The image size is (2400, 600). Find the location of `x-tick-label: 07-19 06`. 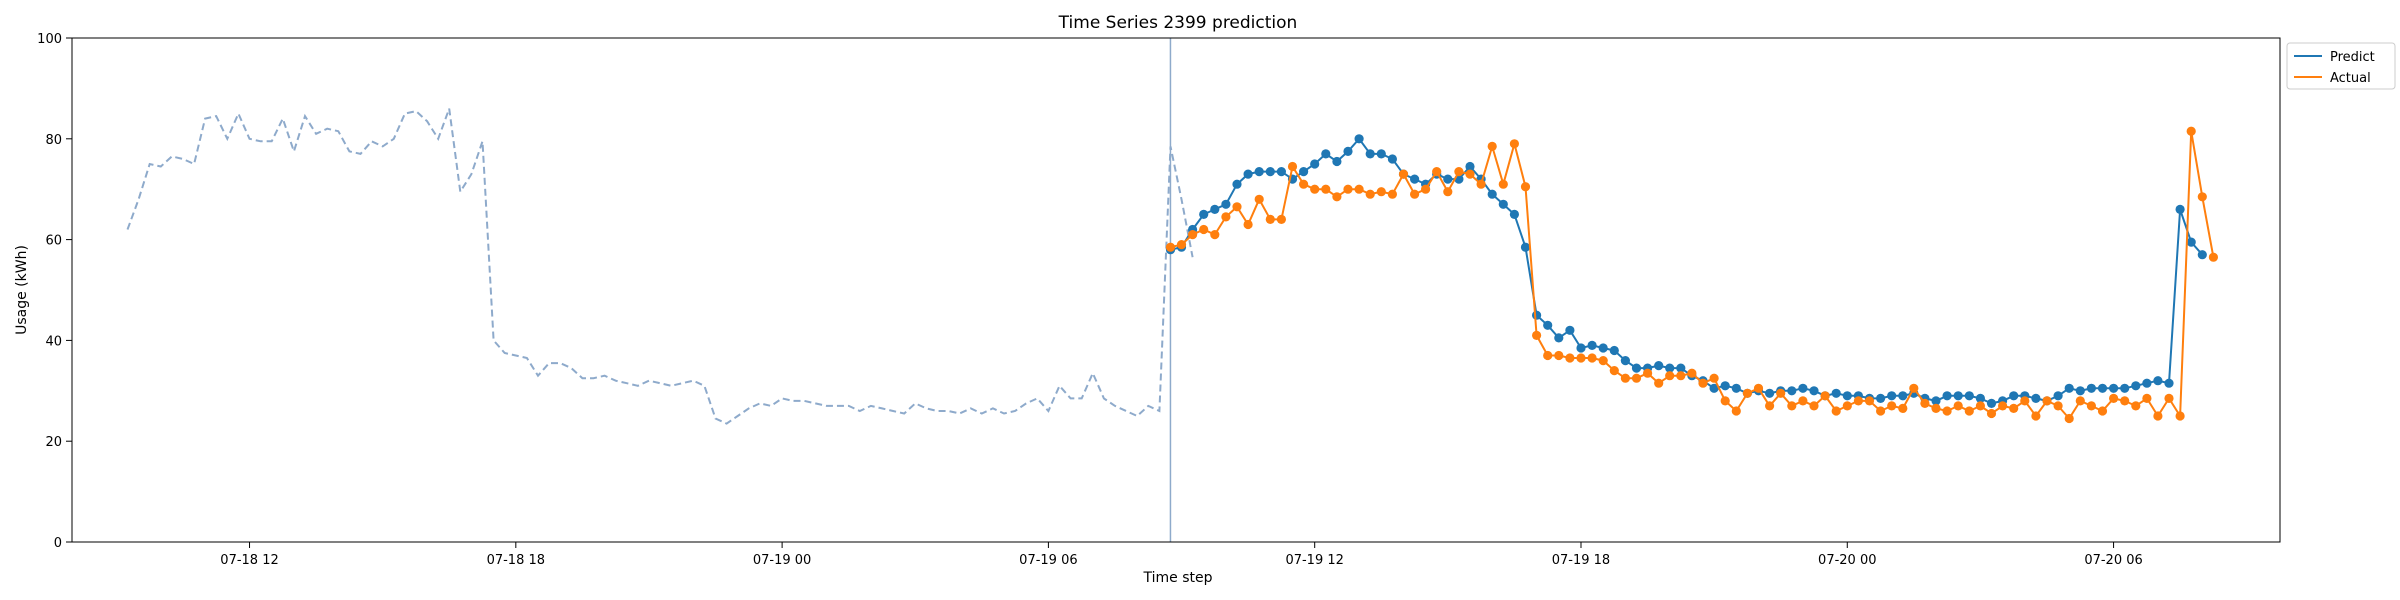

x-tick-label: 07-19 06 is located at coordinates (1048, 560).